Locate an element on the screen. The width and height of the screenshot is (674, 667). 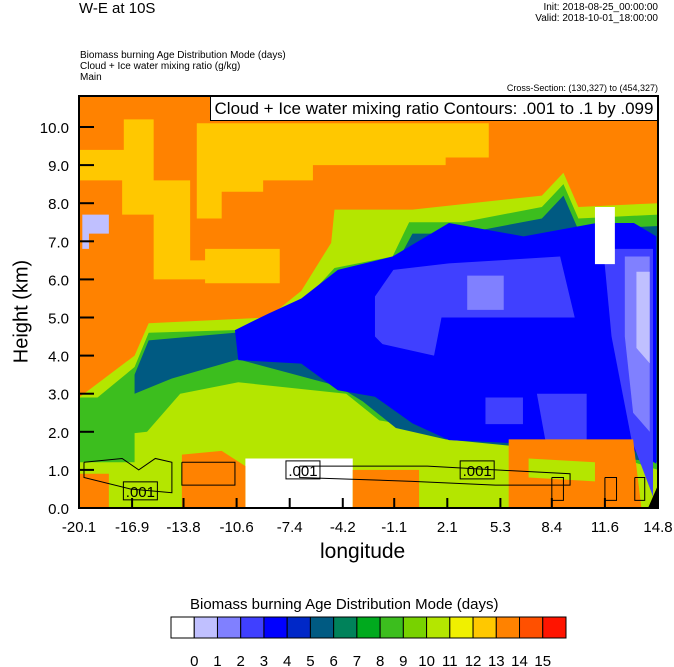
x-tick-label: -4.2 is located at coordinates (343, 527).